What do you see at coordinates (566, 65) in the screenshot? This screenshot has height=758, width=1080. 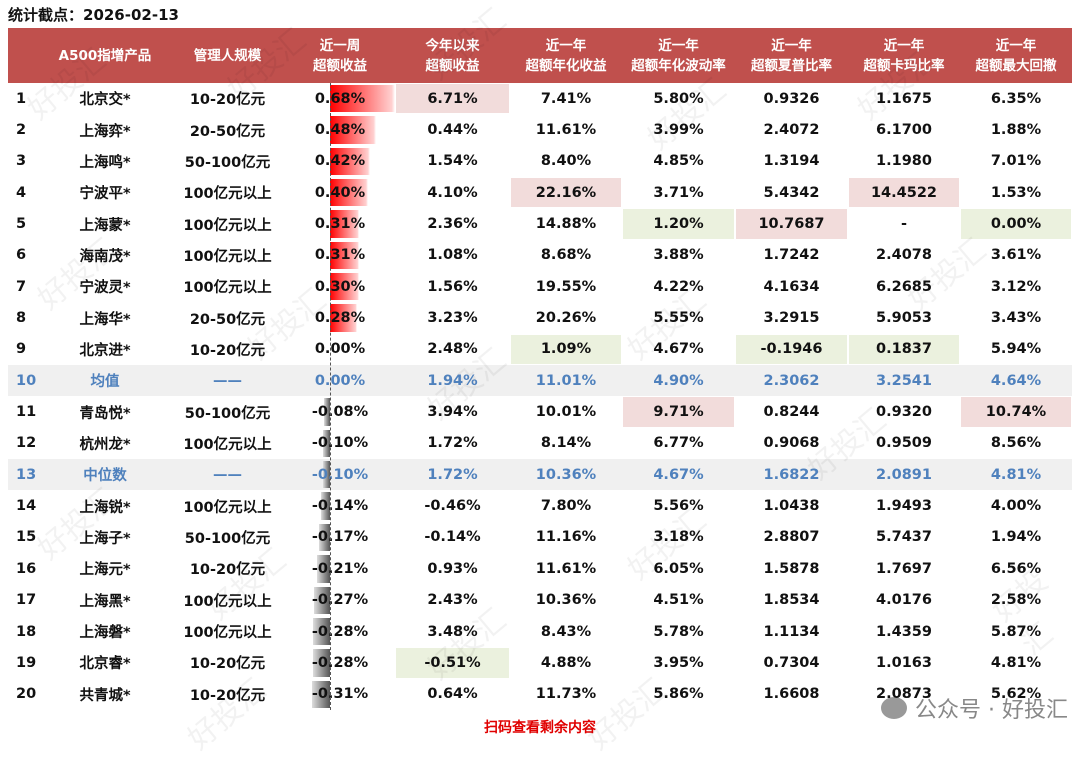 I see `header-line: 超额年化收益` at bounding box center [566, 65].